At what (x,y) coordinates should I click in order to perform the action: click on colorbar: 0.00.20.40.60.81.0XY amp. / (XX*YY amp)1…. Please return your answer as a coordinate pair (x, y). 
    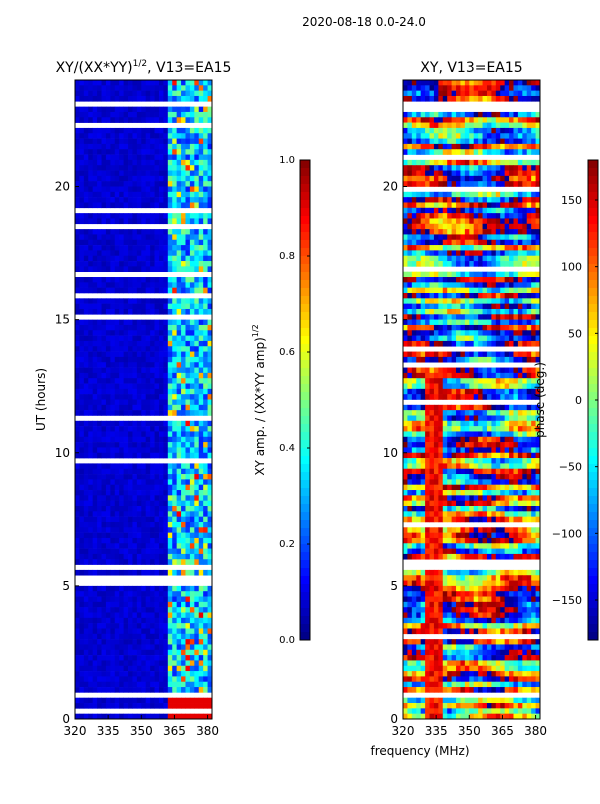
    Looking at the image, I should click on (280, 400).